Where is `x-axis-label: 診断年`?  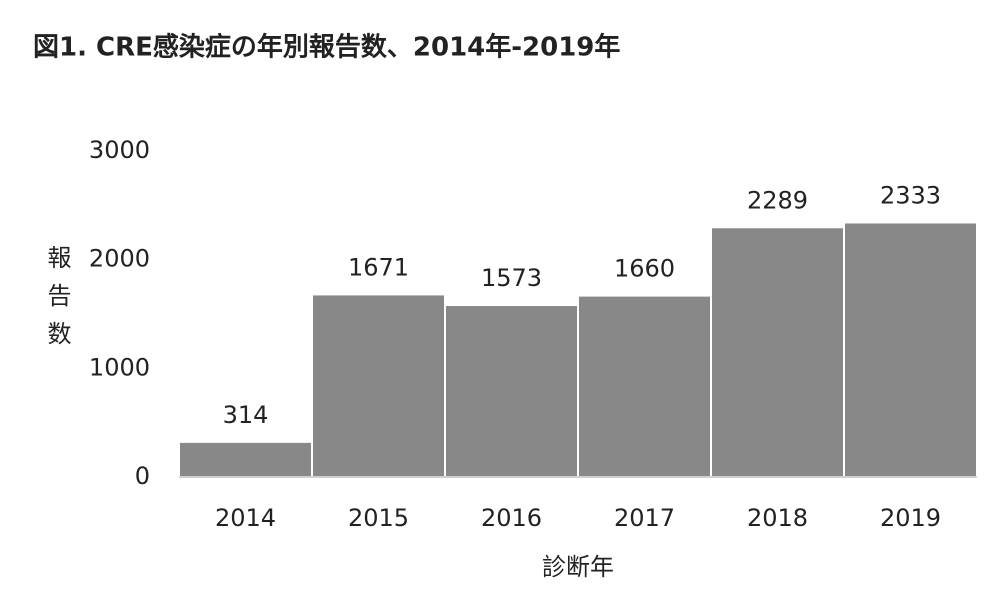 x-axis-label: 診断年 is located at coordinates (578, 567).